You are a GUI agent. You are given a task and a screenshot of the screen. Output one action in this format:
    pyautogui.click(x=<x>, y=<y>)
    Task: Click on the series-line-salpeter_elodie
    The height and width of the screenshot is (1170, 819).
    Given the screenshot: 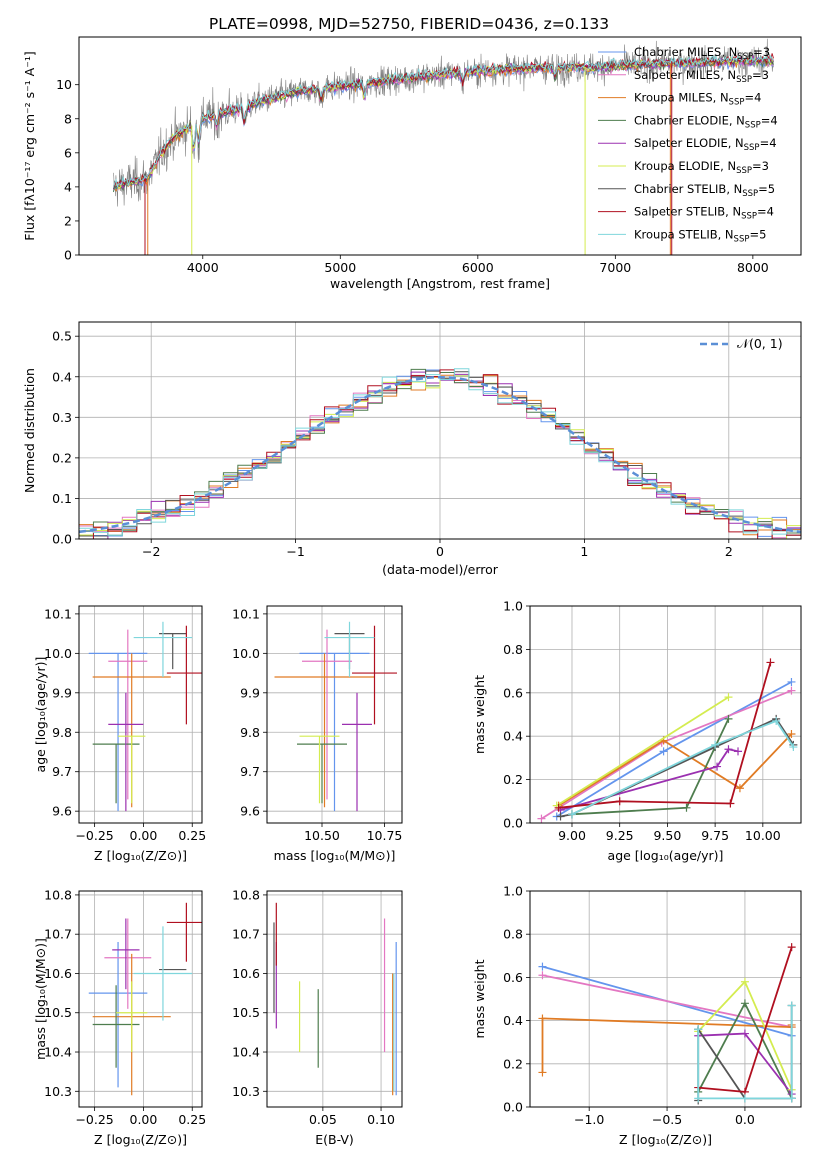 What is the action you would take?
    pyautogui.click(x=649, y=779)
    